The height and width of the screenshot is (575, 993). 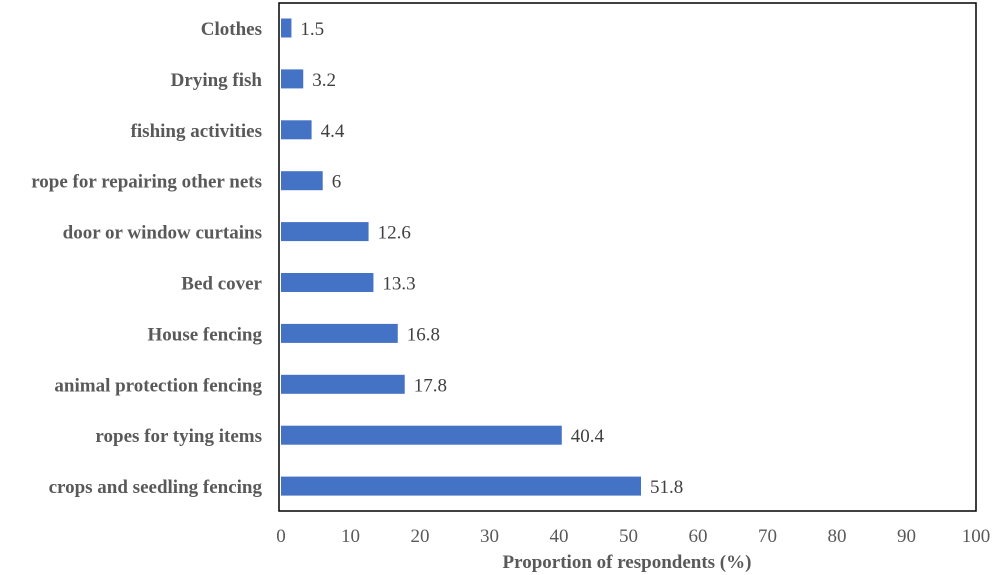 I want to click on value-label: 40.4, so click(x=588, y=436).